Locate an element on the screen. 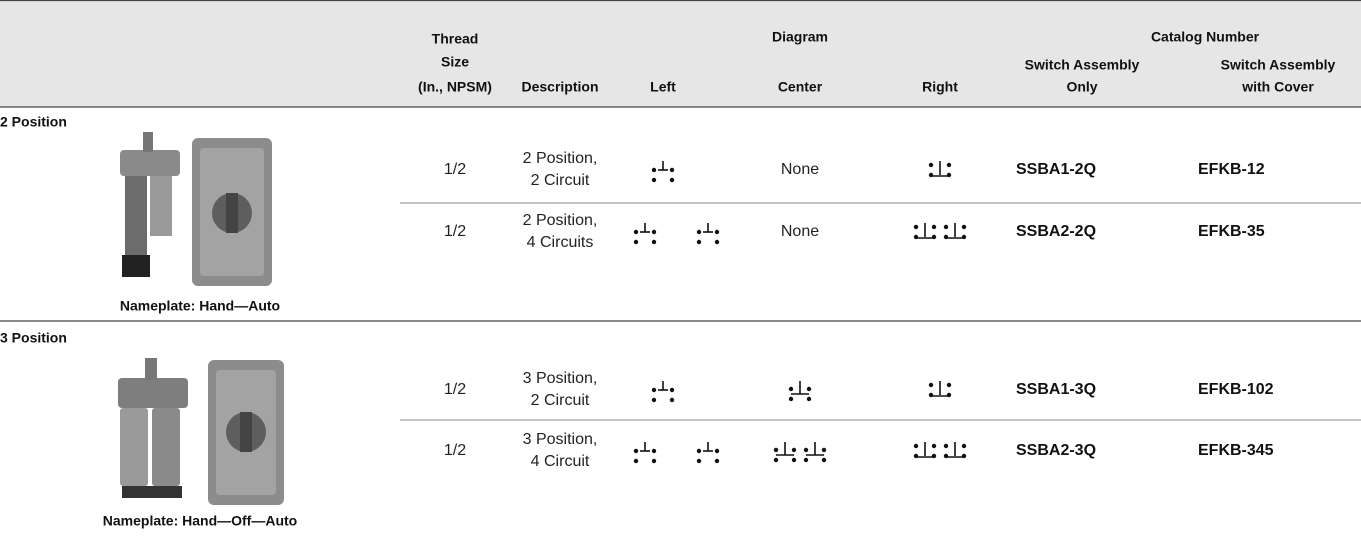 The width and height of the screenshot is (1361, 542). catalog-switch-only: SSBA2-2Q is located at coordinates (1056, 231).